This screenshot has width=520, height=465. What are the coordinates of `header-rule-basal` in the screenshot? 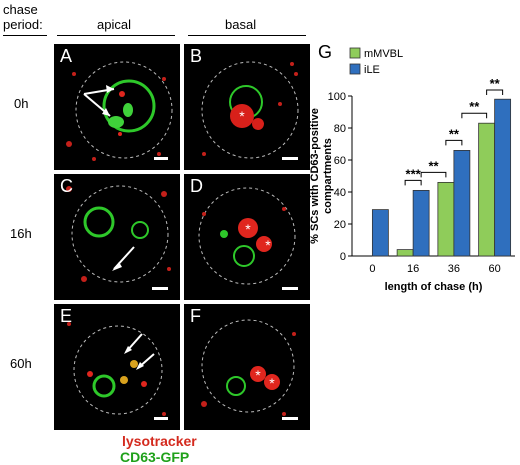 It's located at (247, 35).